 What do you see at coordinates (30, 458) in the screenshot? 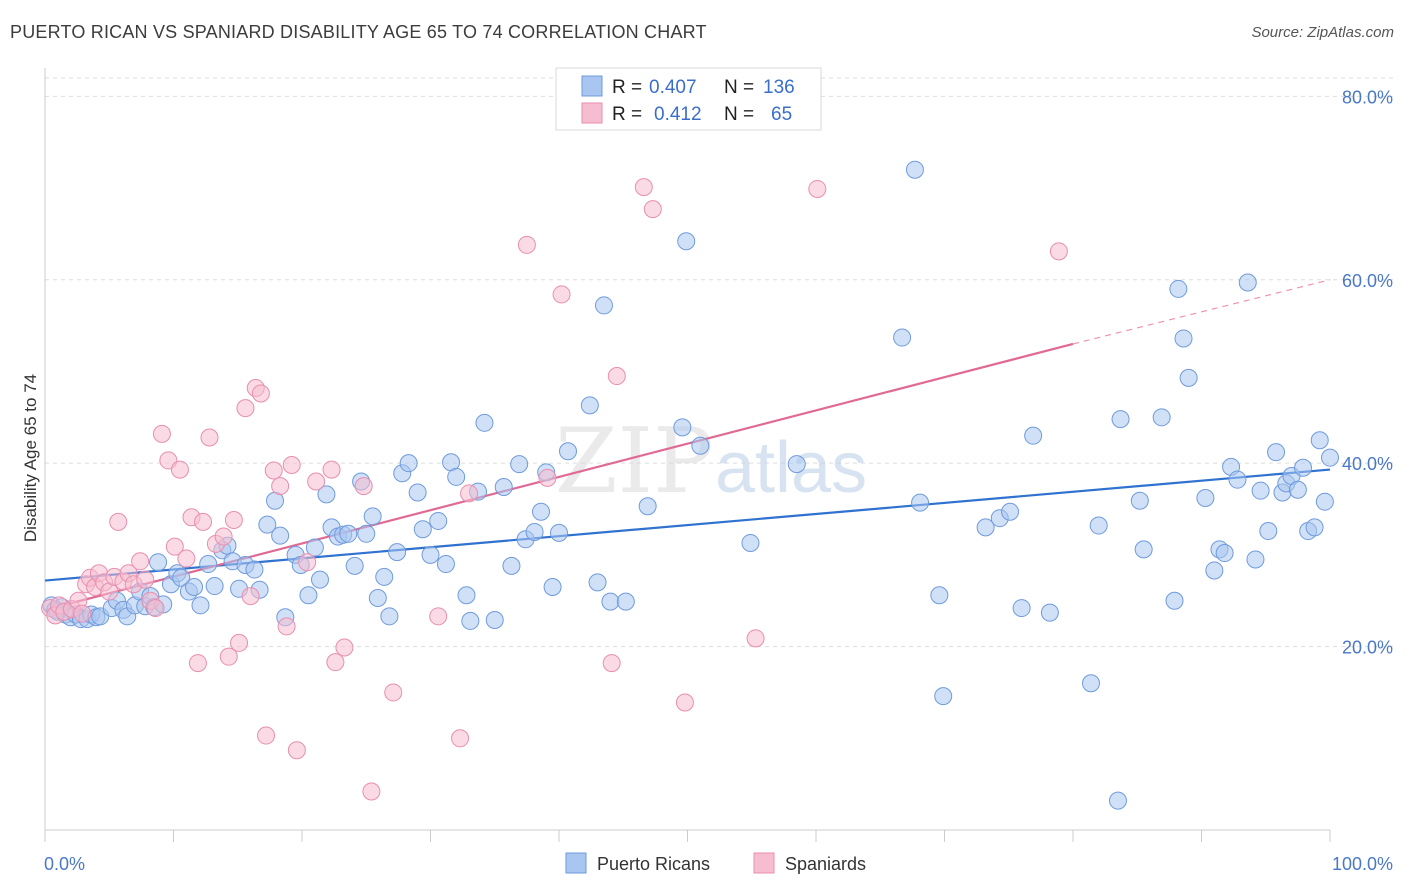
I see `y-axis-title: Disability Age 65 to 74` at bounding box center [30, 458].